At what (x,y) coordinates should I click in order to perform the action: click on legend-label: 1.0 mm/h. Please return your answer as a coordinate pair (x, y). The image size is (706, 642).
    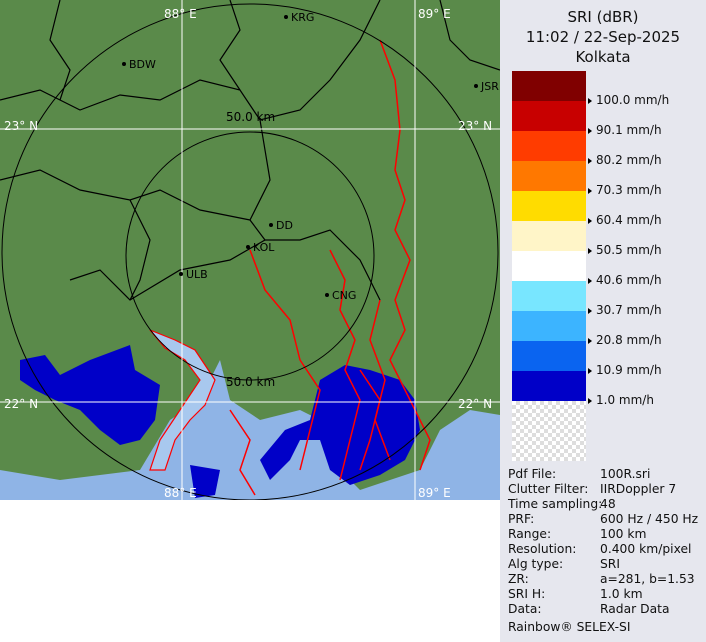
    Looking at the image, I should click on (621, 400).